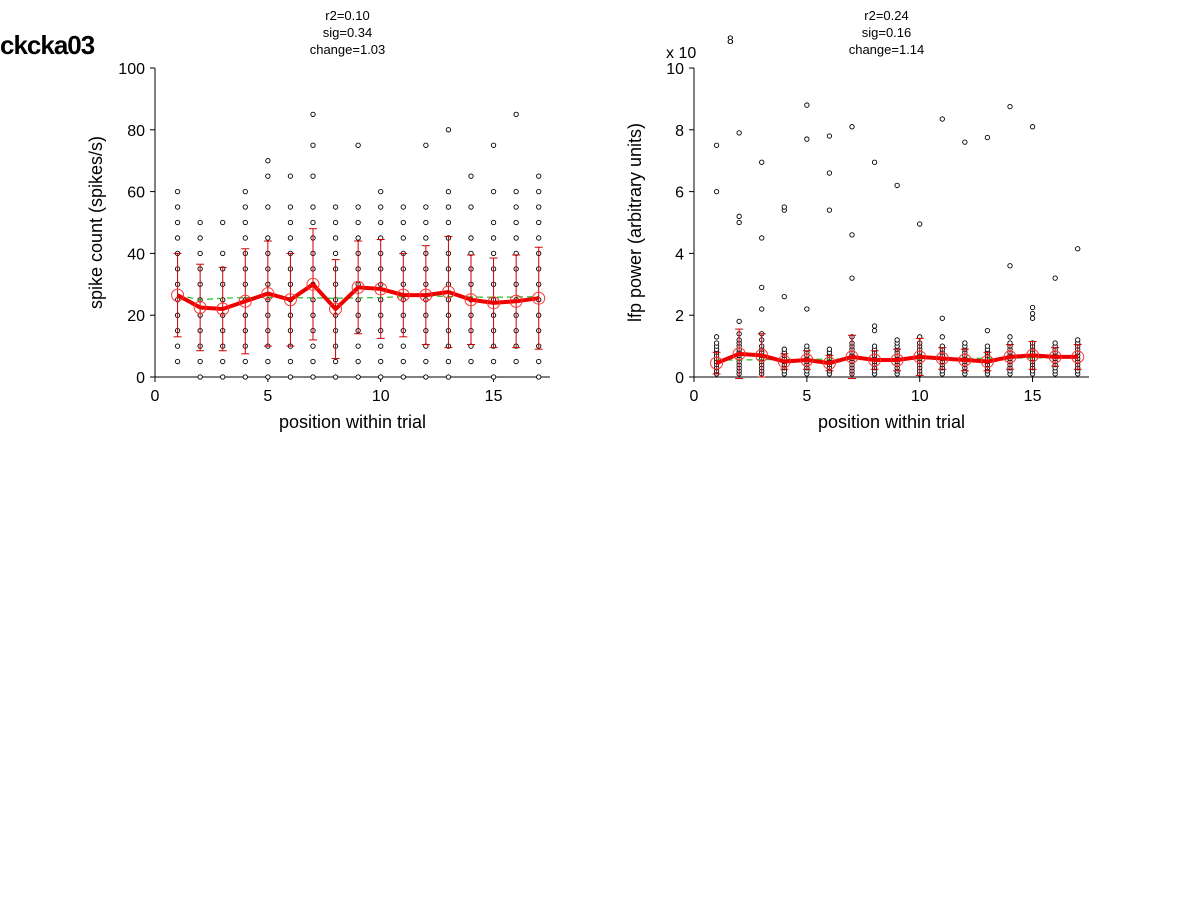 This screenshot has height=901, width=1200. Describe the element at coordinates (131, 69) in the screenshot. I see `y-tick-label: 100` at that location.